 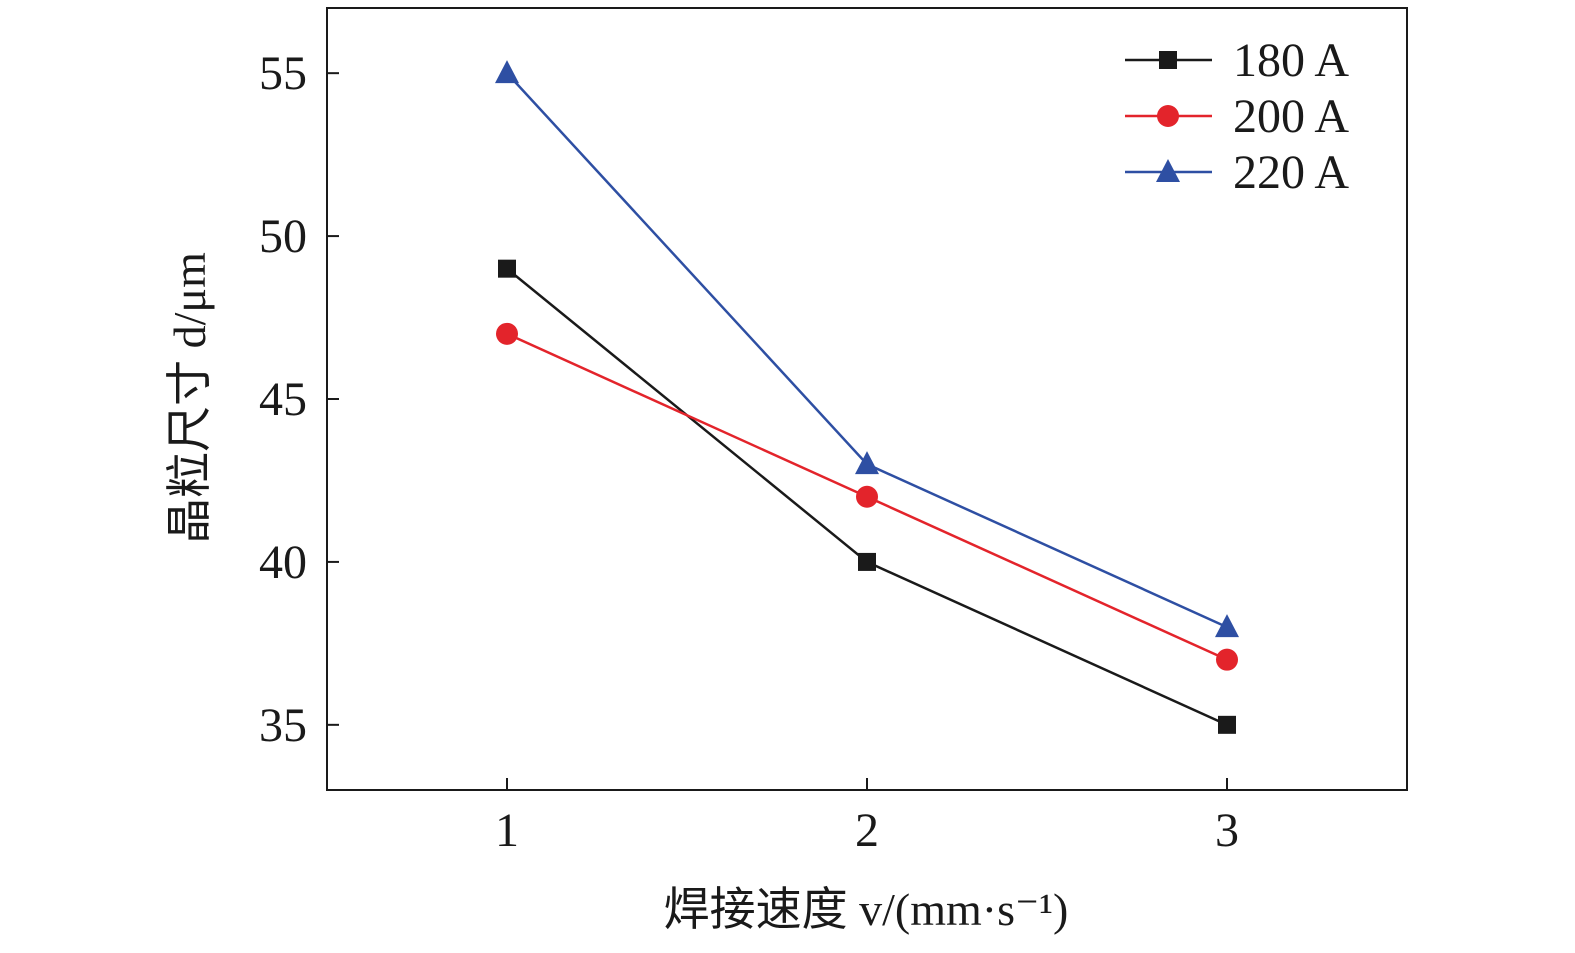 What do you see at coordinates (189, 398) in the screenshot?
I see `y-axis-title: 晶粒尺寸 d/μm` at bounding box center [189, 398].